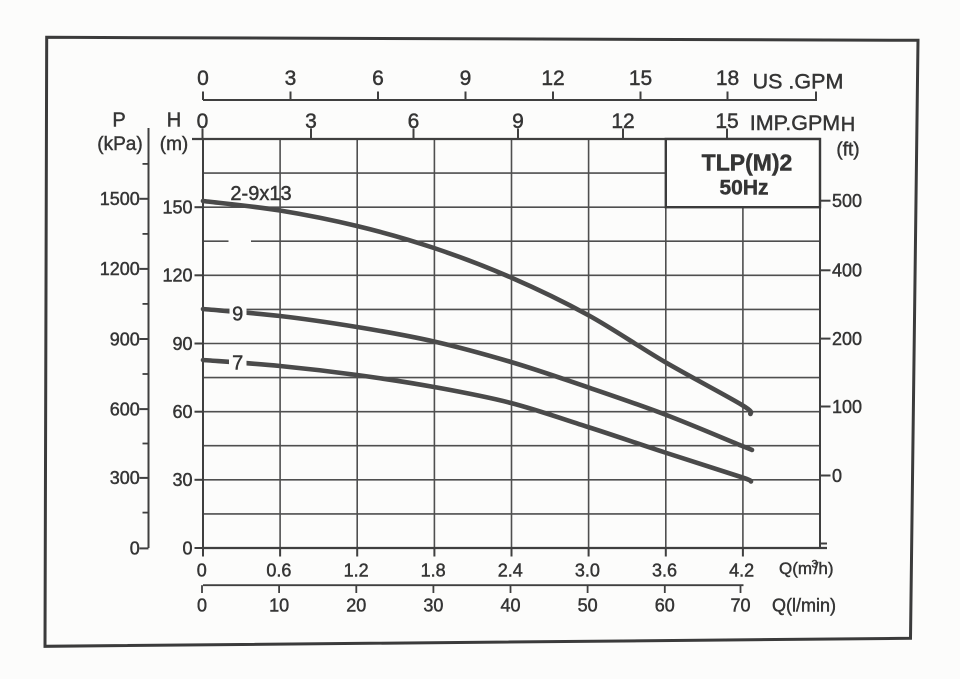  I want to click on svg-text: 1200, so click(120, 269).